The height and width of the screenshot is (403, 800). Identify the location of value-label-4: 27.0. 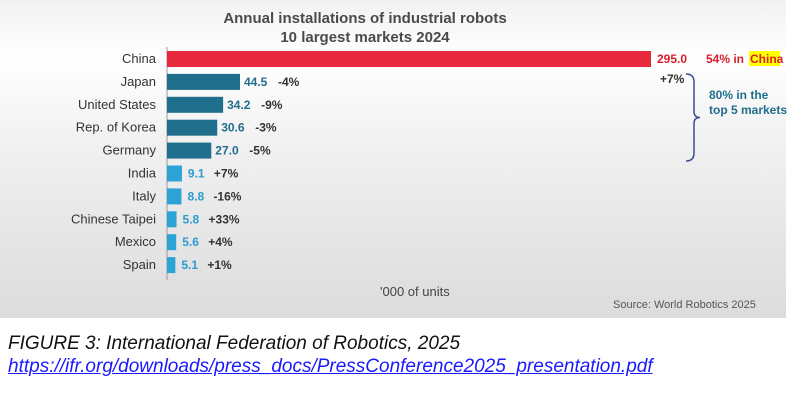
(227, 151).